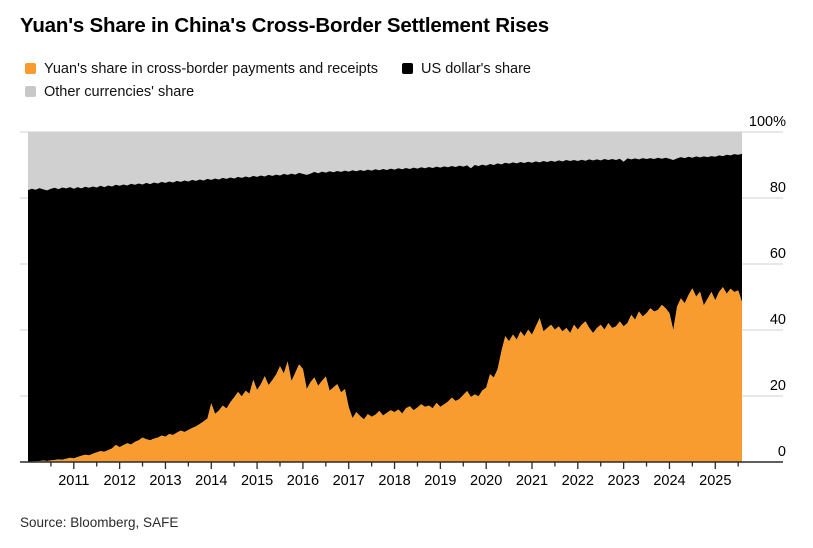 The image size is (813, 548). What do you see at coordinates (767, 122) in the screenshot?
I see `svg-text: 100%` at bounding box center [767, 122].